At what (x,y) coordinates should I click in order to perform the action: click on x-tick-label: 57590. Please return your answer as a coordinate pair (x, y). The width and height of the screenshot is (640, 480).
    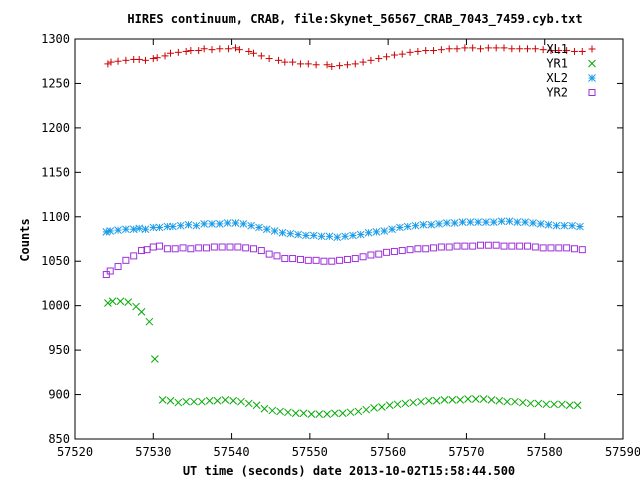
    Looking at the image, I should click on (622, 452).